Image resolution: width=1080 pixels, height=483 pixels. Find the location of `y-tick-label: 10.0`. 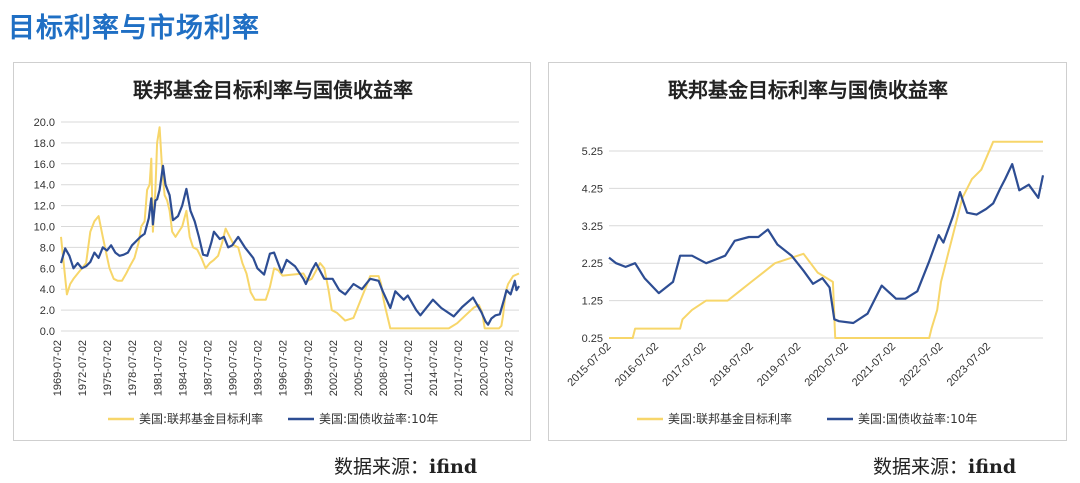

y-tick-label: 10.0 is located at coordinates (44, 228).